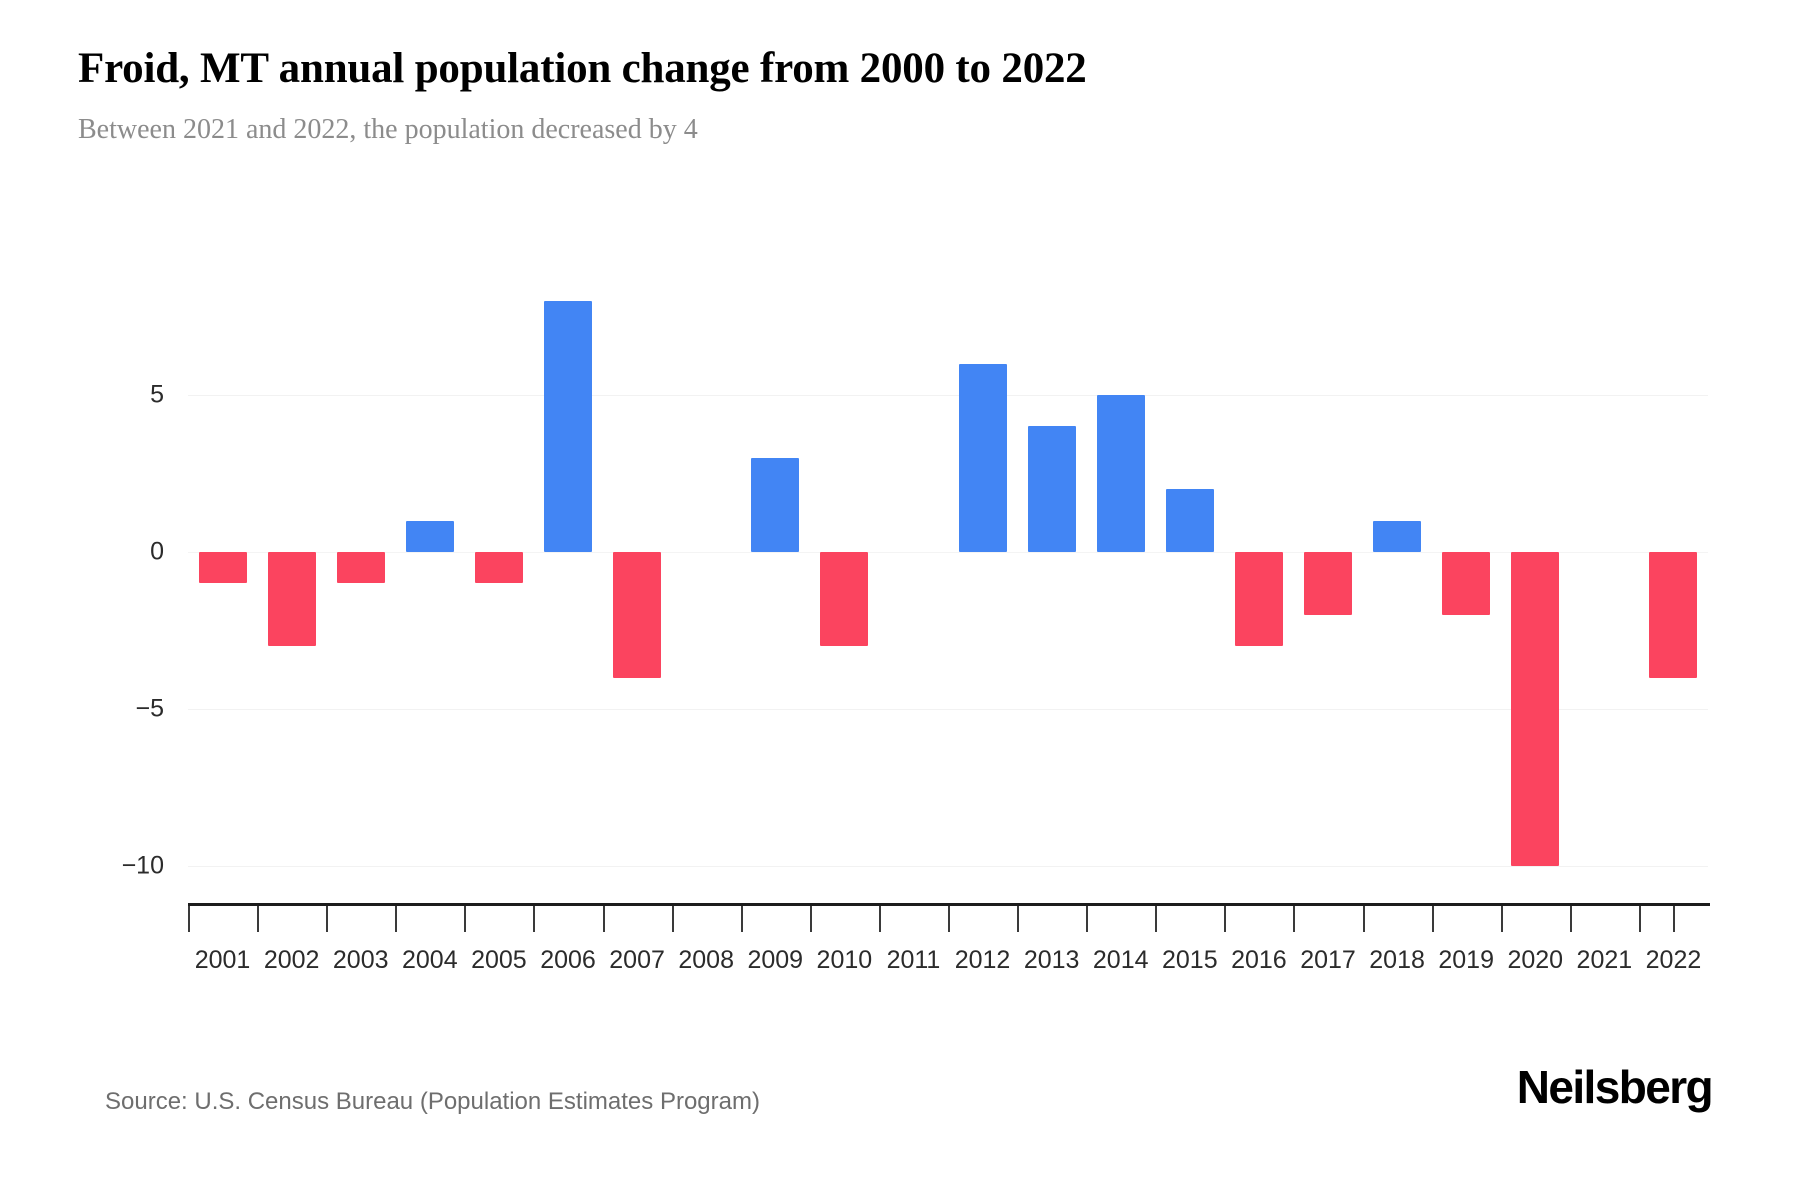 The image size is (1800, 1200). I want to click on bar-2006, so click(568, 426).